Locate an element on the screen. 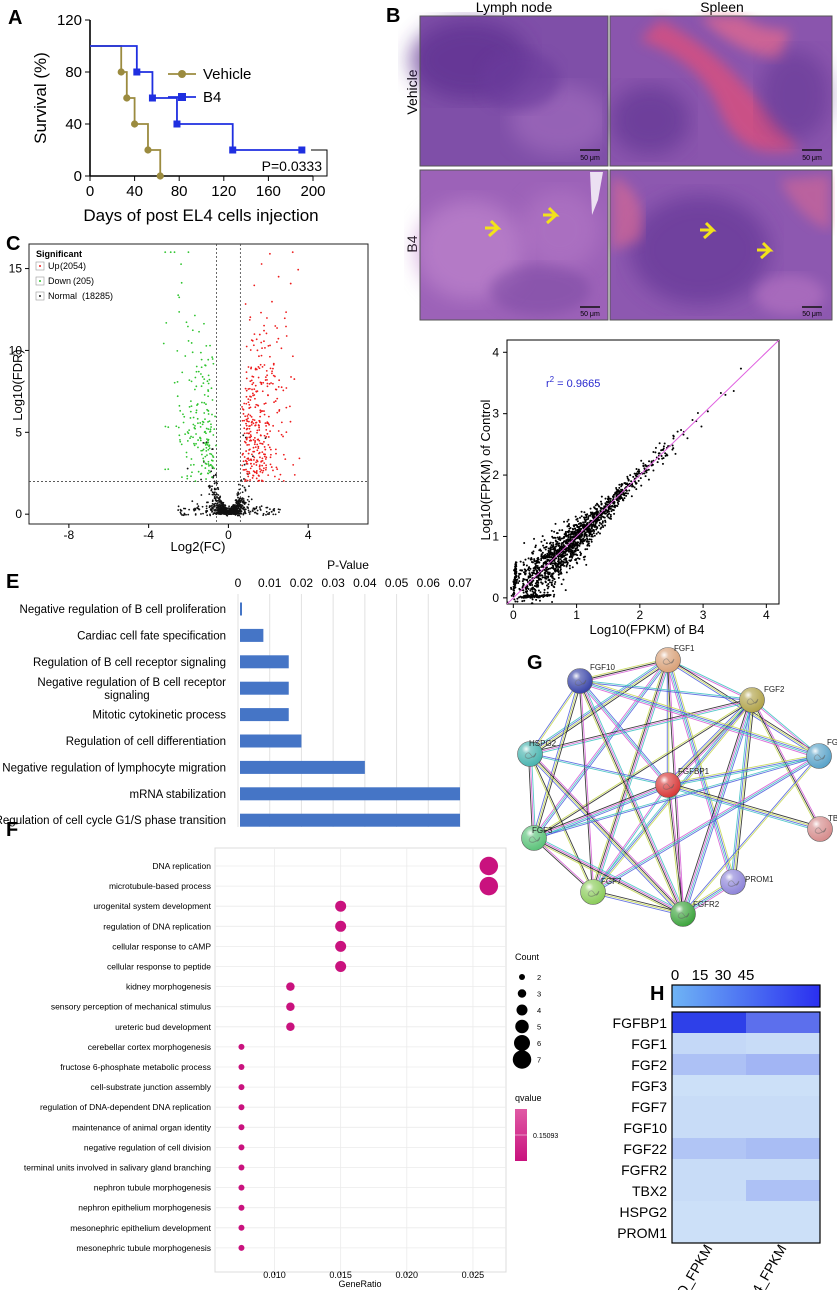 This screenshot has height=1290, width=837. f-category-label: ureteric bud development is located at coordinates (163, 1027).